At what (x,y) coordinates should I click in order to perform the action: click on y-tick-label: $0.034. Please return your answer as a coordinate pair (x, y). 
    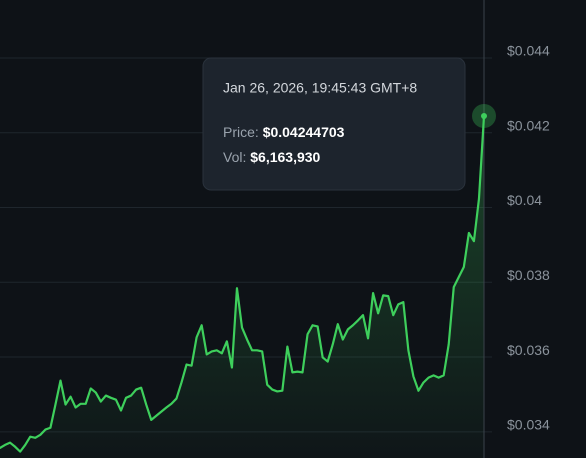
    Looking at the image, I should click on (528, 425).